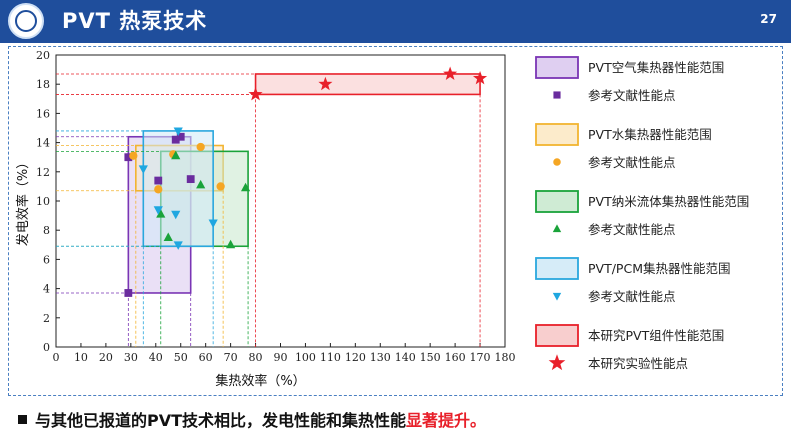 The height and width of the screenshot is (438, 791). I want to click on legend-swatch-pcm, so click(557, 268).